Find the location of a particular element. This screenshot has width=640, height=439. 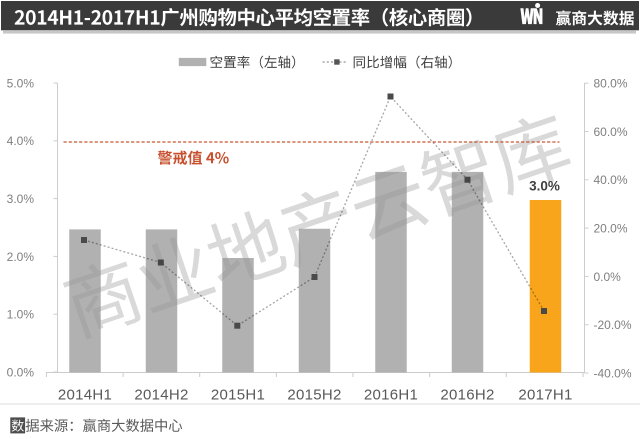

svg-text: 2014H2 is located at coordinates (161, 394).